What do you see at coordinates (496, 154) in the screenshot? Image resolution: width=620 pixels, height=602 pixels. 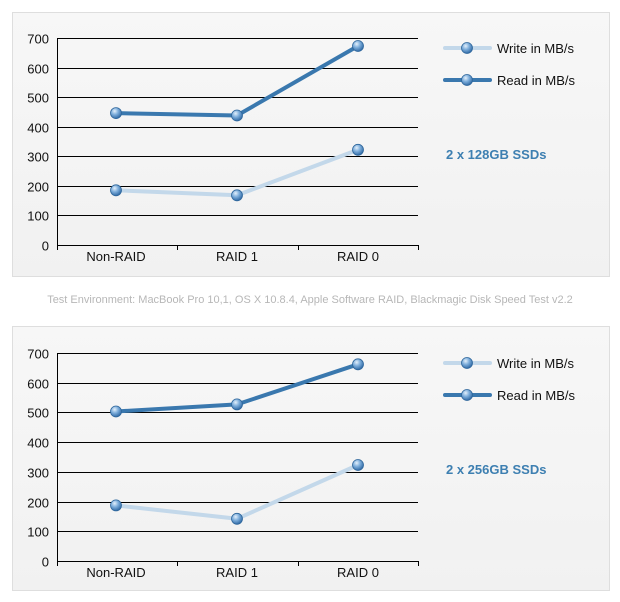 I see `chart-annotation: 2 x 128GB SSDs` at bounding box center [496, 154].